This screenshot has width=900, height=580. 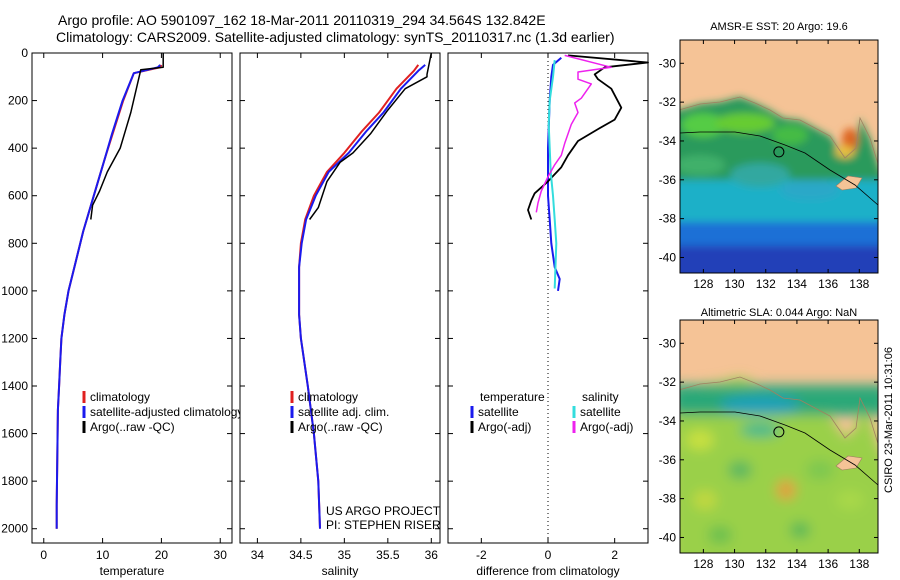 I want to click on sla-map: Altimetric SLA: 0.044 Argo: NaN, so click(x=769, y=439).